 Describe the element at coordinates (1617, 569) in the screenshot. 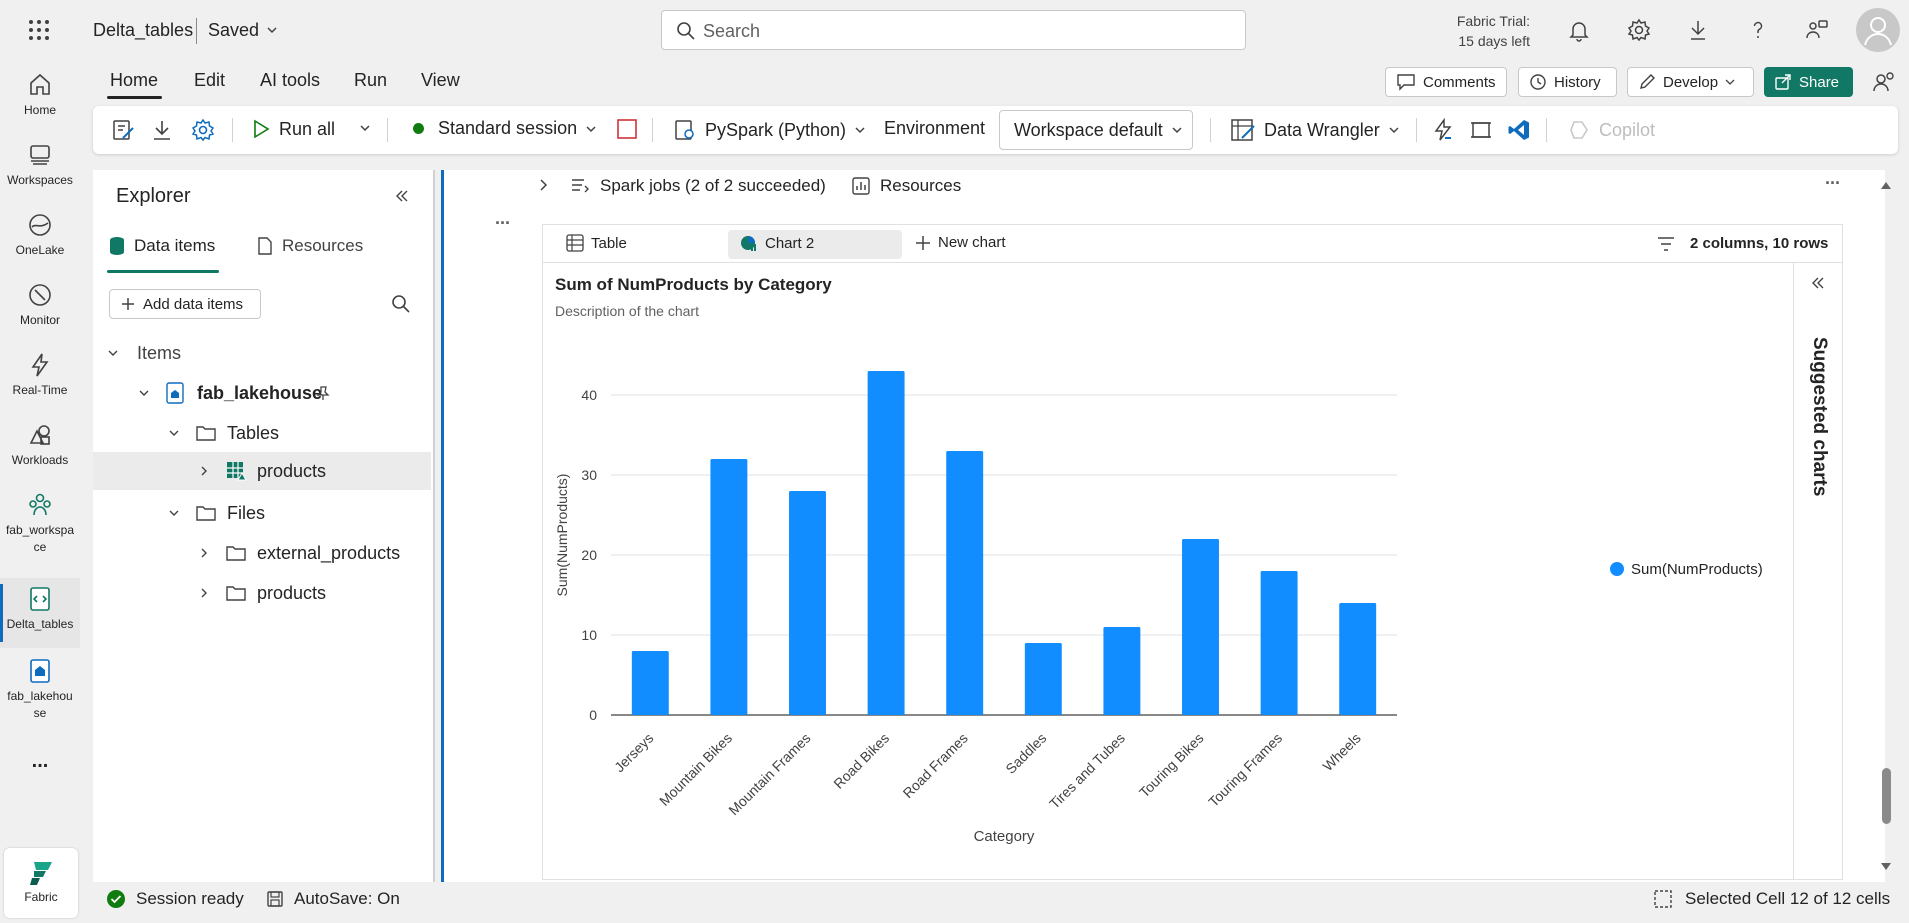

I see `legend-marker` at that location.